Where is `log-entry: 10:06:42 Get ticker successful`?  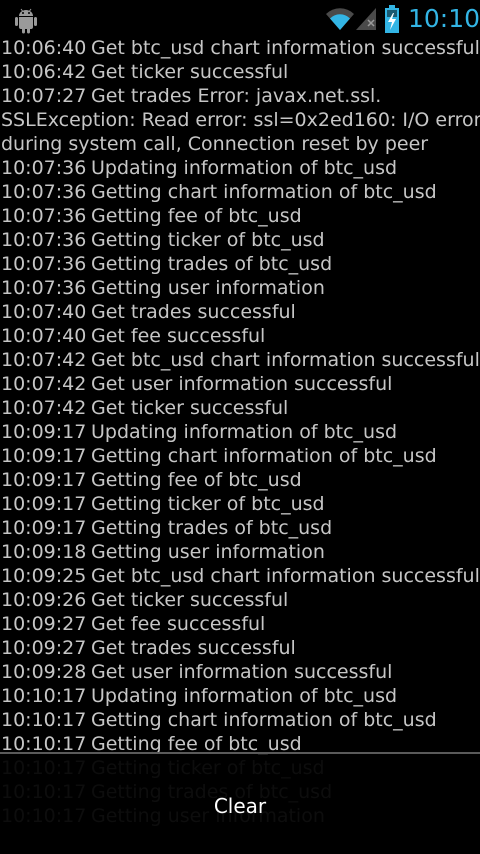 log-entry: 10:06:42 Get ticker successful is located at coordinates (240, 72).